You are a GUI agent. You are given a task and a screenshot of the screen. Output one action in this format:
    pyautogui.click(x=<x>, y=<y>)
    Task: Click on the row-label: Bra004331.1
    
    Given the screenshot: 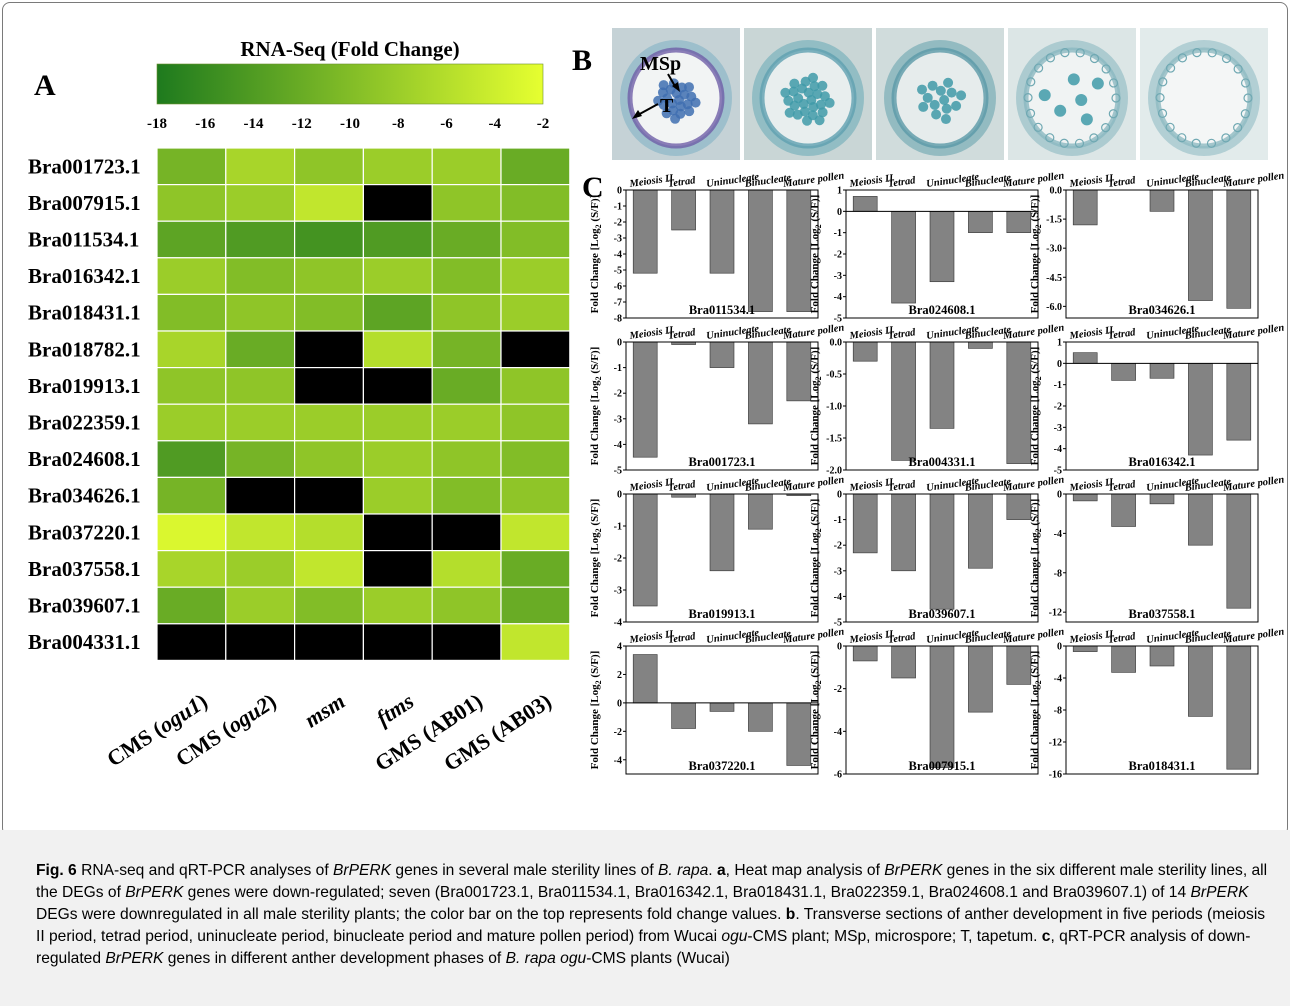 What is the action you would take?
    pyautogui.click(x=84, y=642)
    